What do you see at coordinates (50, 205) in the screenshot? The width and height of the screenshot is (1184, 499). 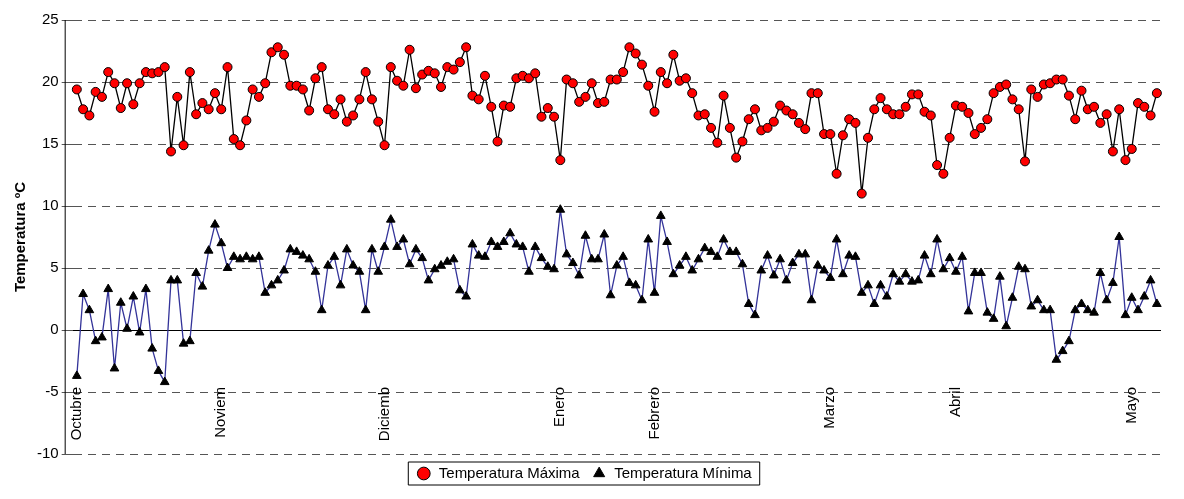 I see `y-tick-label: 10` at bounding box center [50, 205].